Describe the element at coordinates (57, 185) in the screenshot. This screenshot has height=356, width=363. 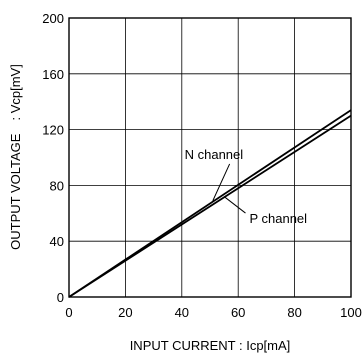
I see `y-tick-label: 80` at that location.